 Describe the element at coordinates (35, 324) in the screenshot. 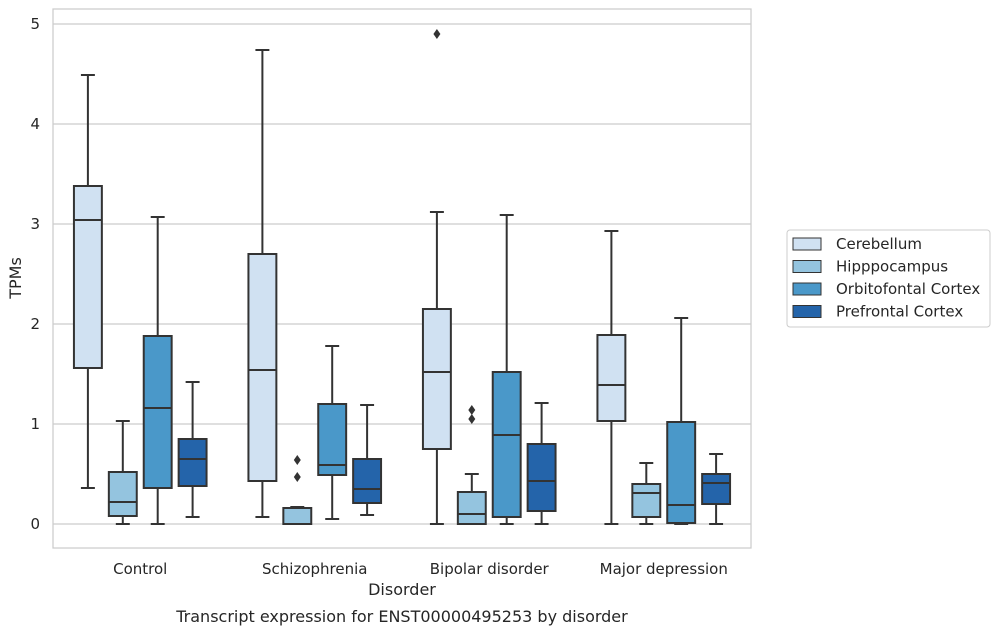

I see `y-tick-label: 2` at that location.